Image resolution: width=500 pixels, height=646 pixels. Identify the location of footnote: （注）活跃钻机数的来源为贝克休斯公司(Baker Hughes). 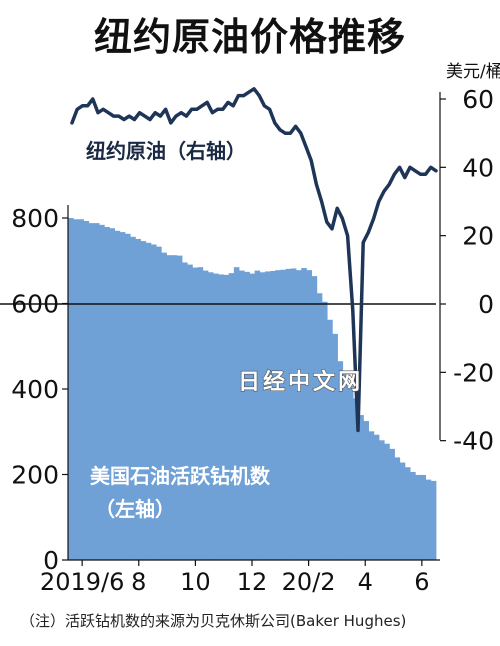
(213, 621).